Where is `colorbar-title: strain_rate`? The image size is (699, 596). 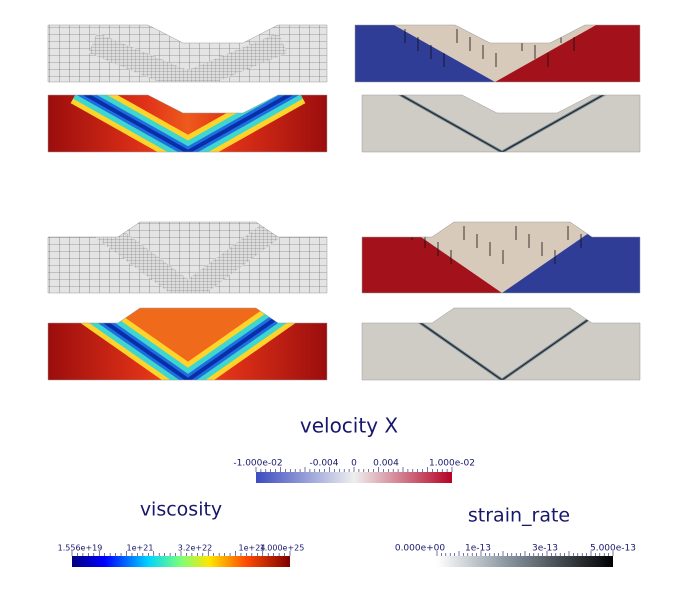 colorbar-title: strain_rate is located at coordinates (519, 516).